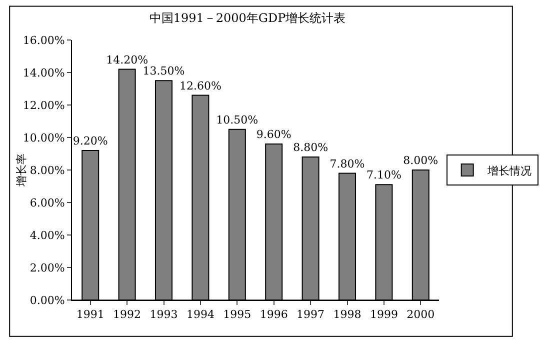 The height and width of the screenshot is (340, 550). Describe the element at coordinates (47, 170) in the screenshot. I see `y-tick-label: 8.00%` at that location.